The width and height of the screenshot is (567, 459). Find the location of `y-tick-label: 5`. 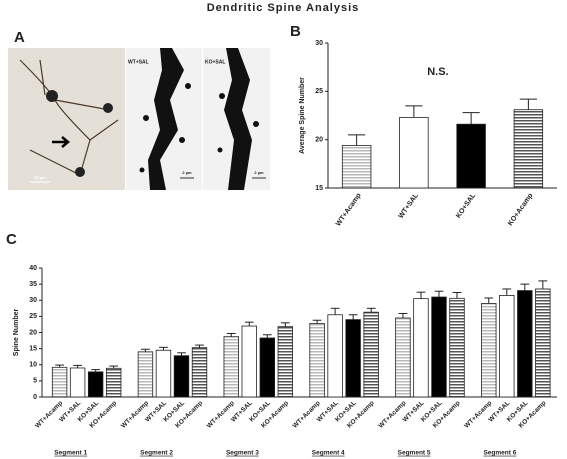

y-tick-label: 5 is located at coordinates (35, 381).